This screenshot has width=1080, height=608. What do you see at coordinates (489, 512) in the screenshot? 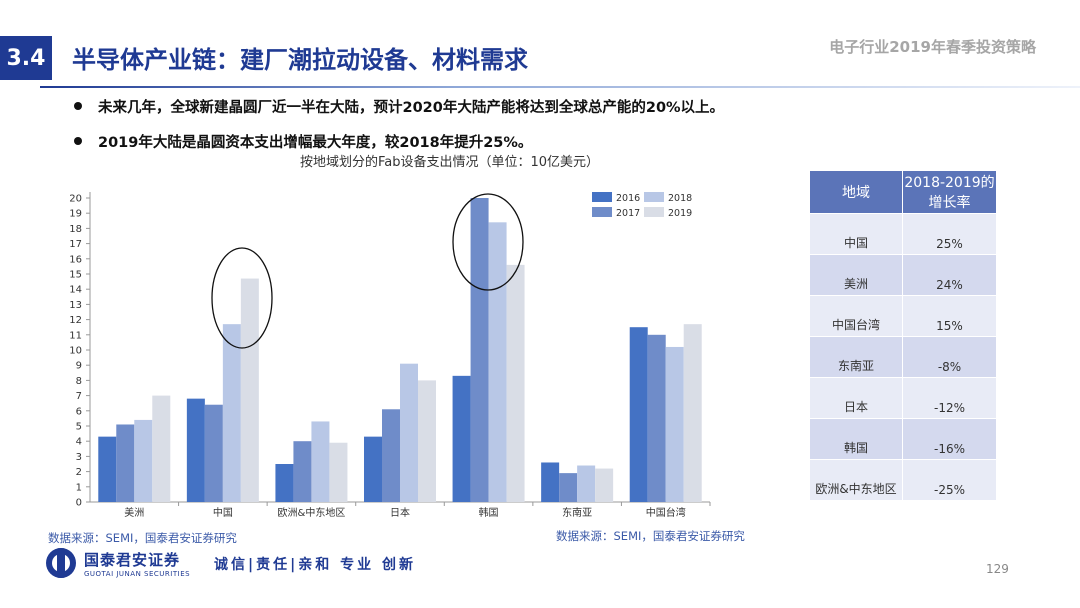
I see `x-tick-label: 韩国` at bounding box center [489, 512].